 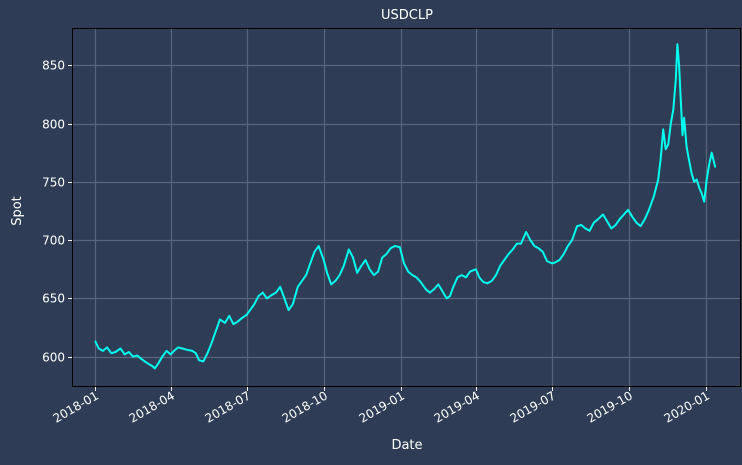 I want to click on y-tick-label: 700, so click(x=53, y=241).